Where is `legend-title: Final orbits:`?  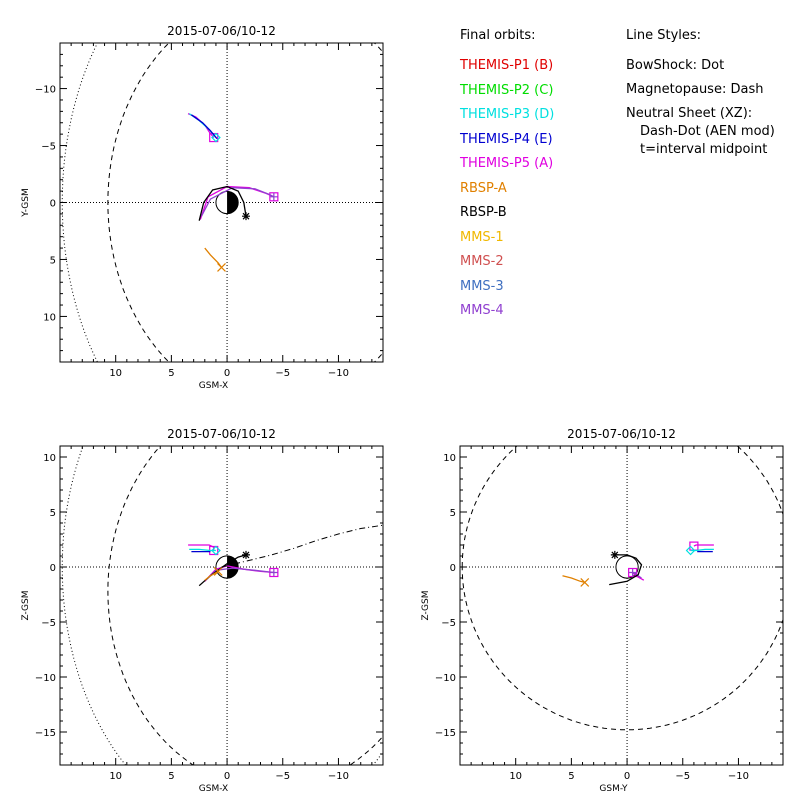 legend-title: Final orbits: is located at coordinates (498, 35).